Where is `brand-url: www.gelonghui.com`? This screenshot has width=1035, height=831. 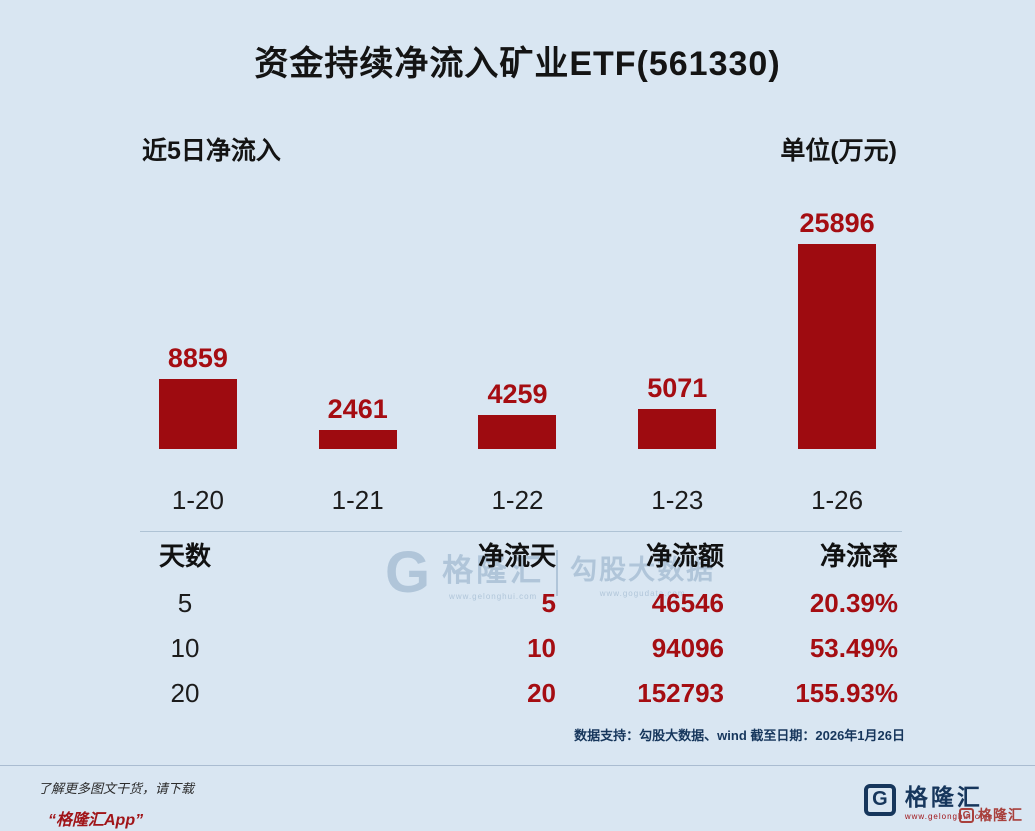 brand-url: www.gelonghui.com is located at coordinates (948, 816).